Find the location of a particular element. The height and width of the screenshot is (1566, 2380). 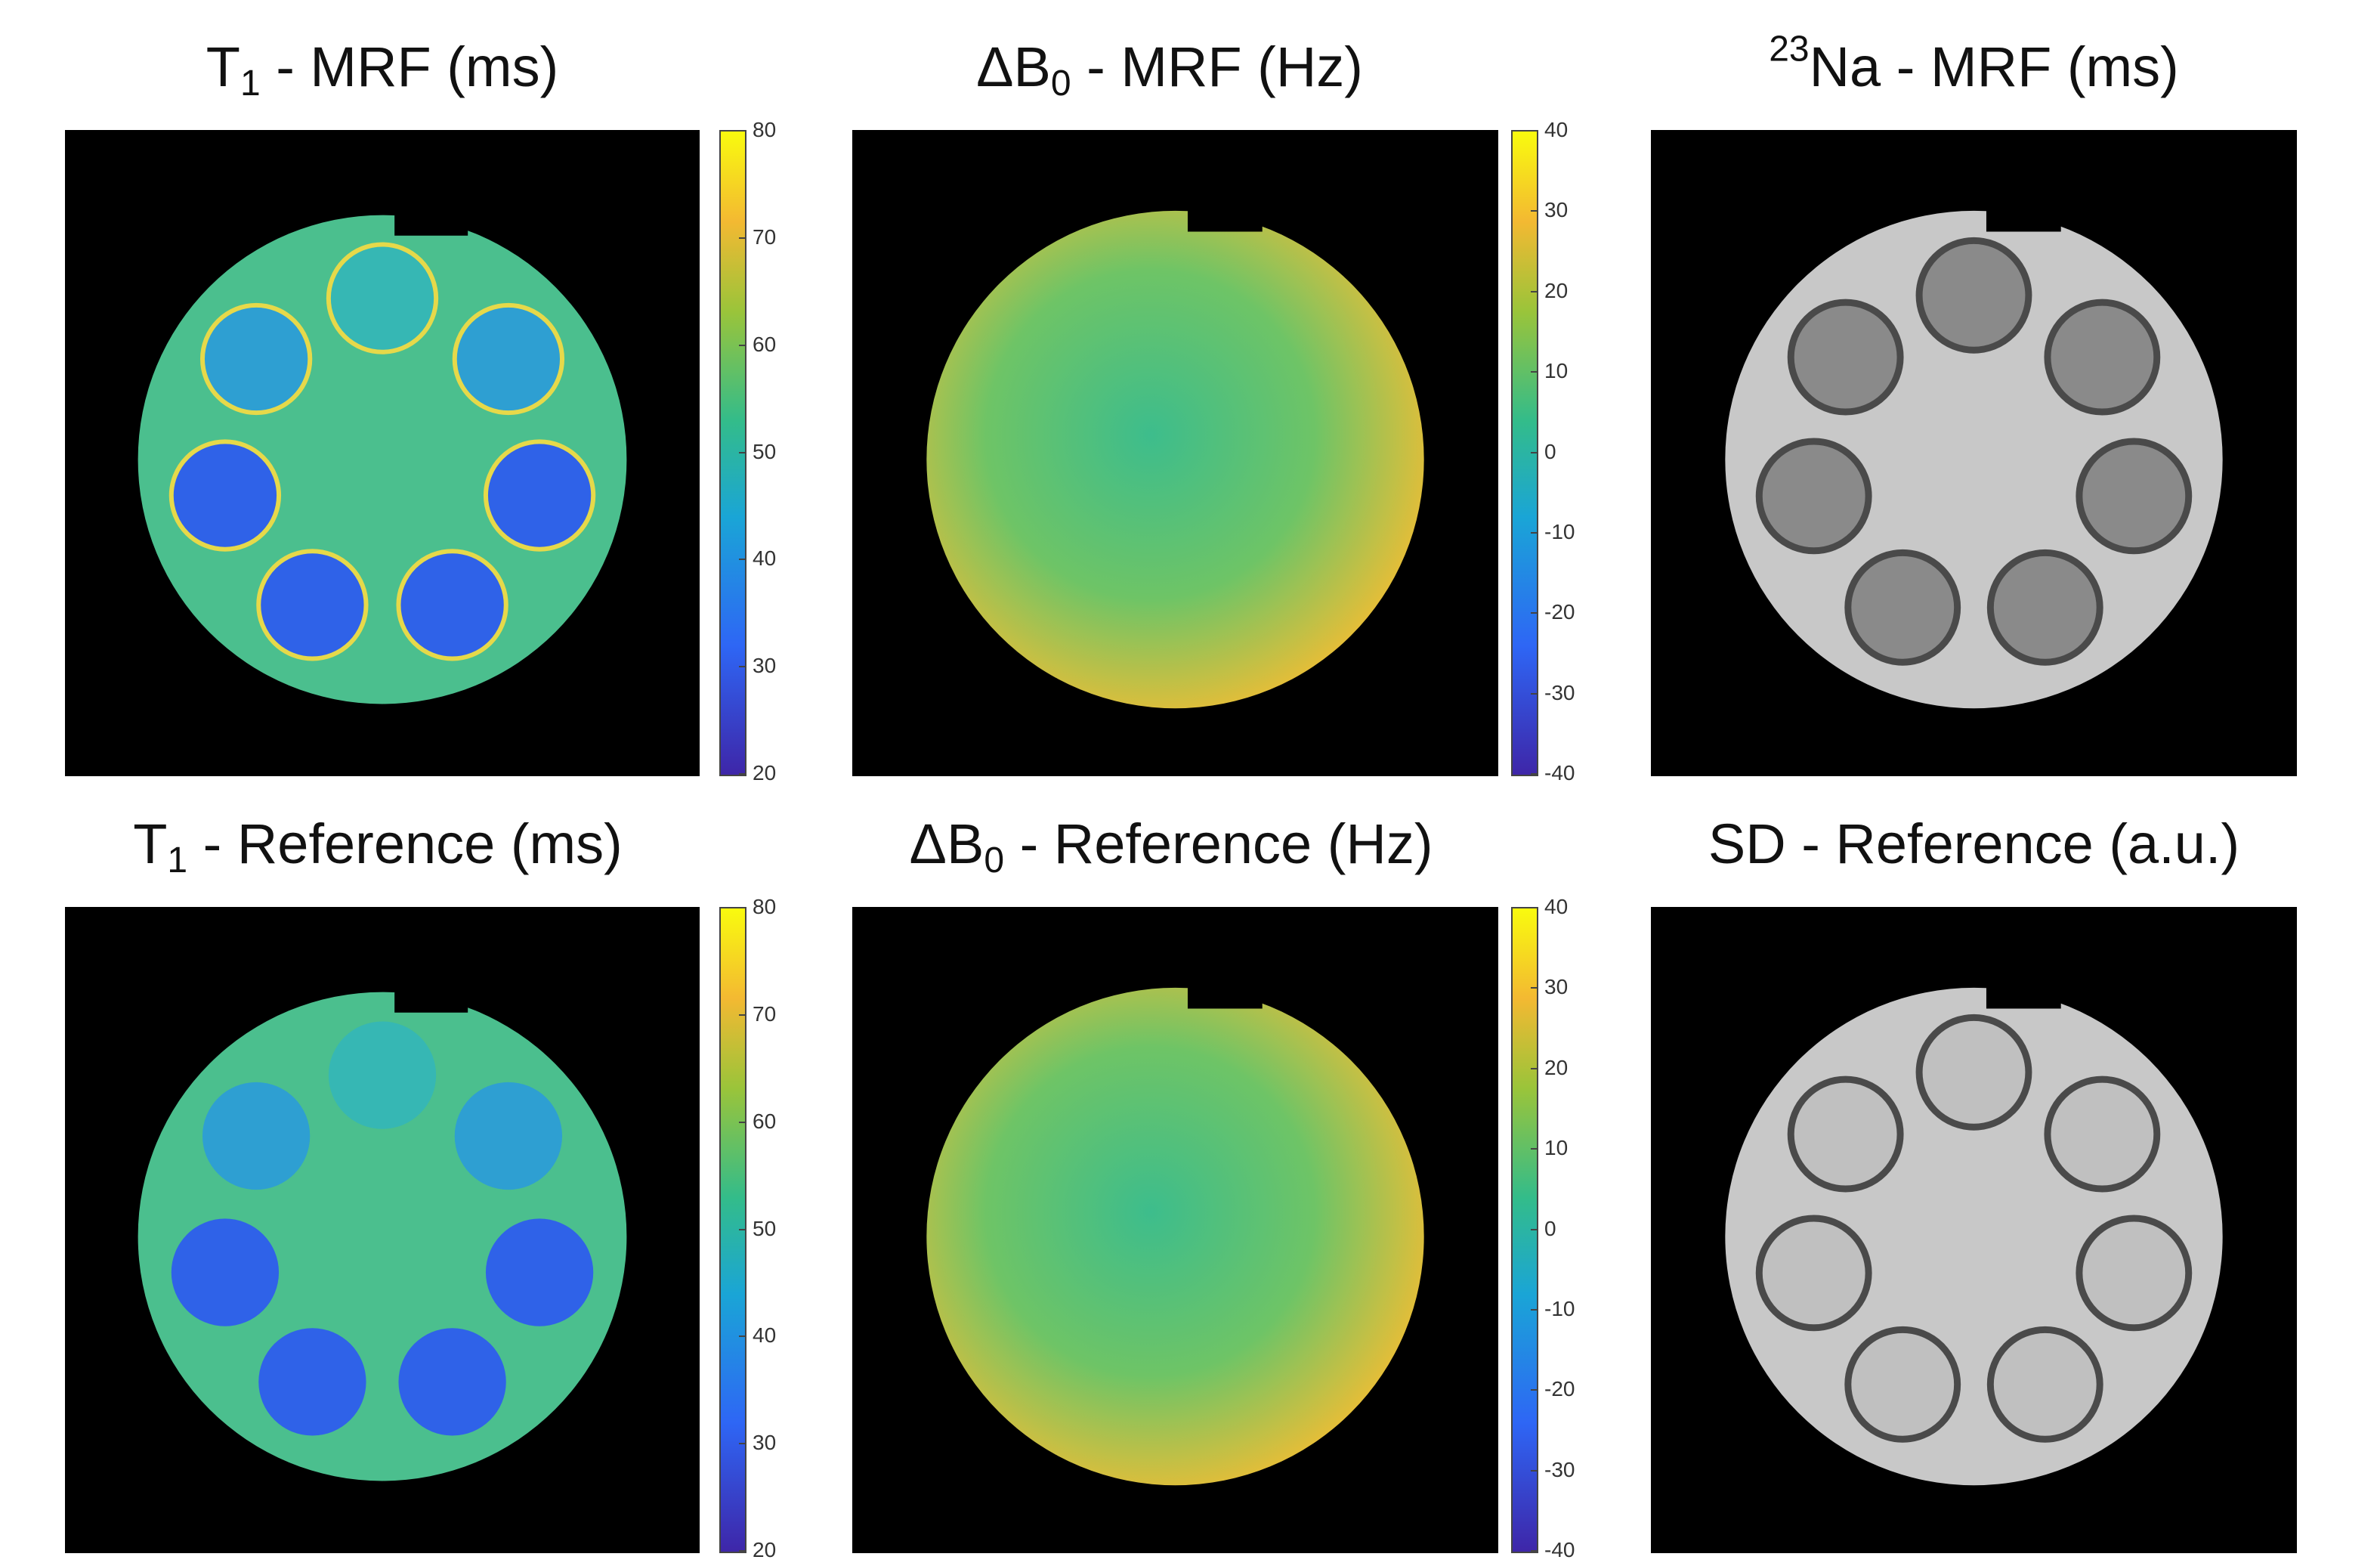

t1-ref-colorbar is located at coordinates (732, 1230).